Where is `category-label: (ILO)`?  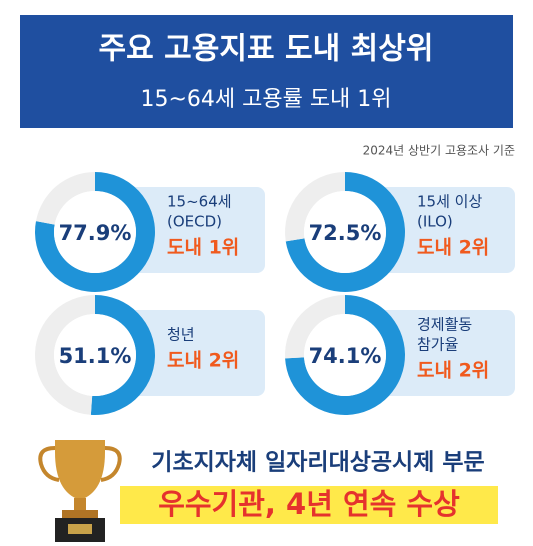 category-label: (ILO) is located at coordinates (435, 222).